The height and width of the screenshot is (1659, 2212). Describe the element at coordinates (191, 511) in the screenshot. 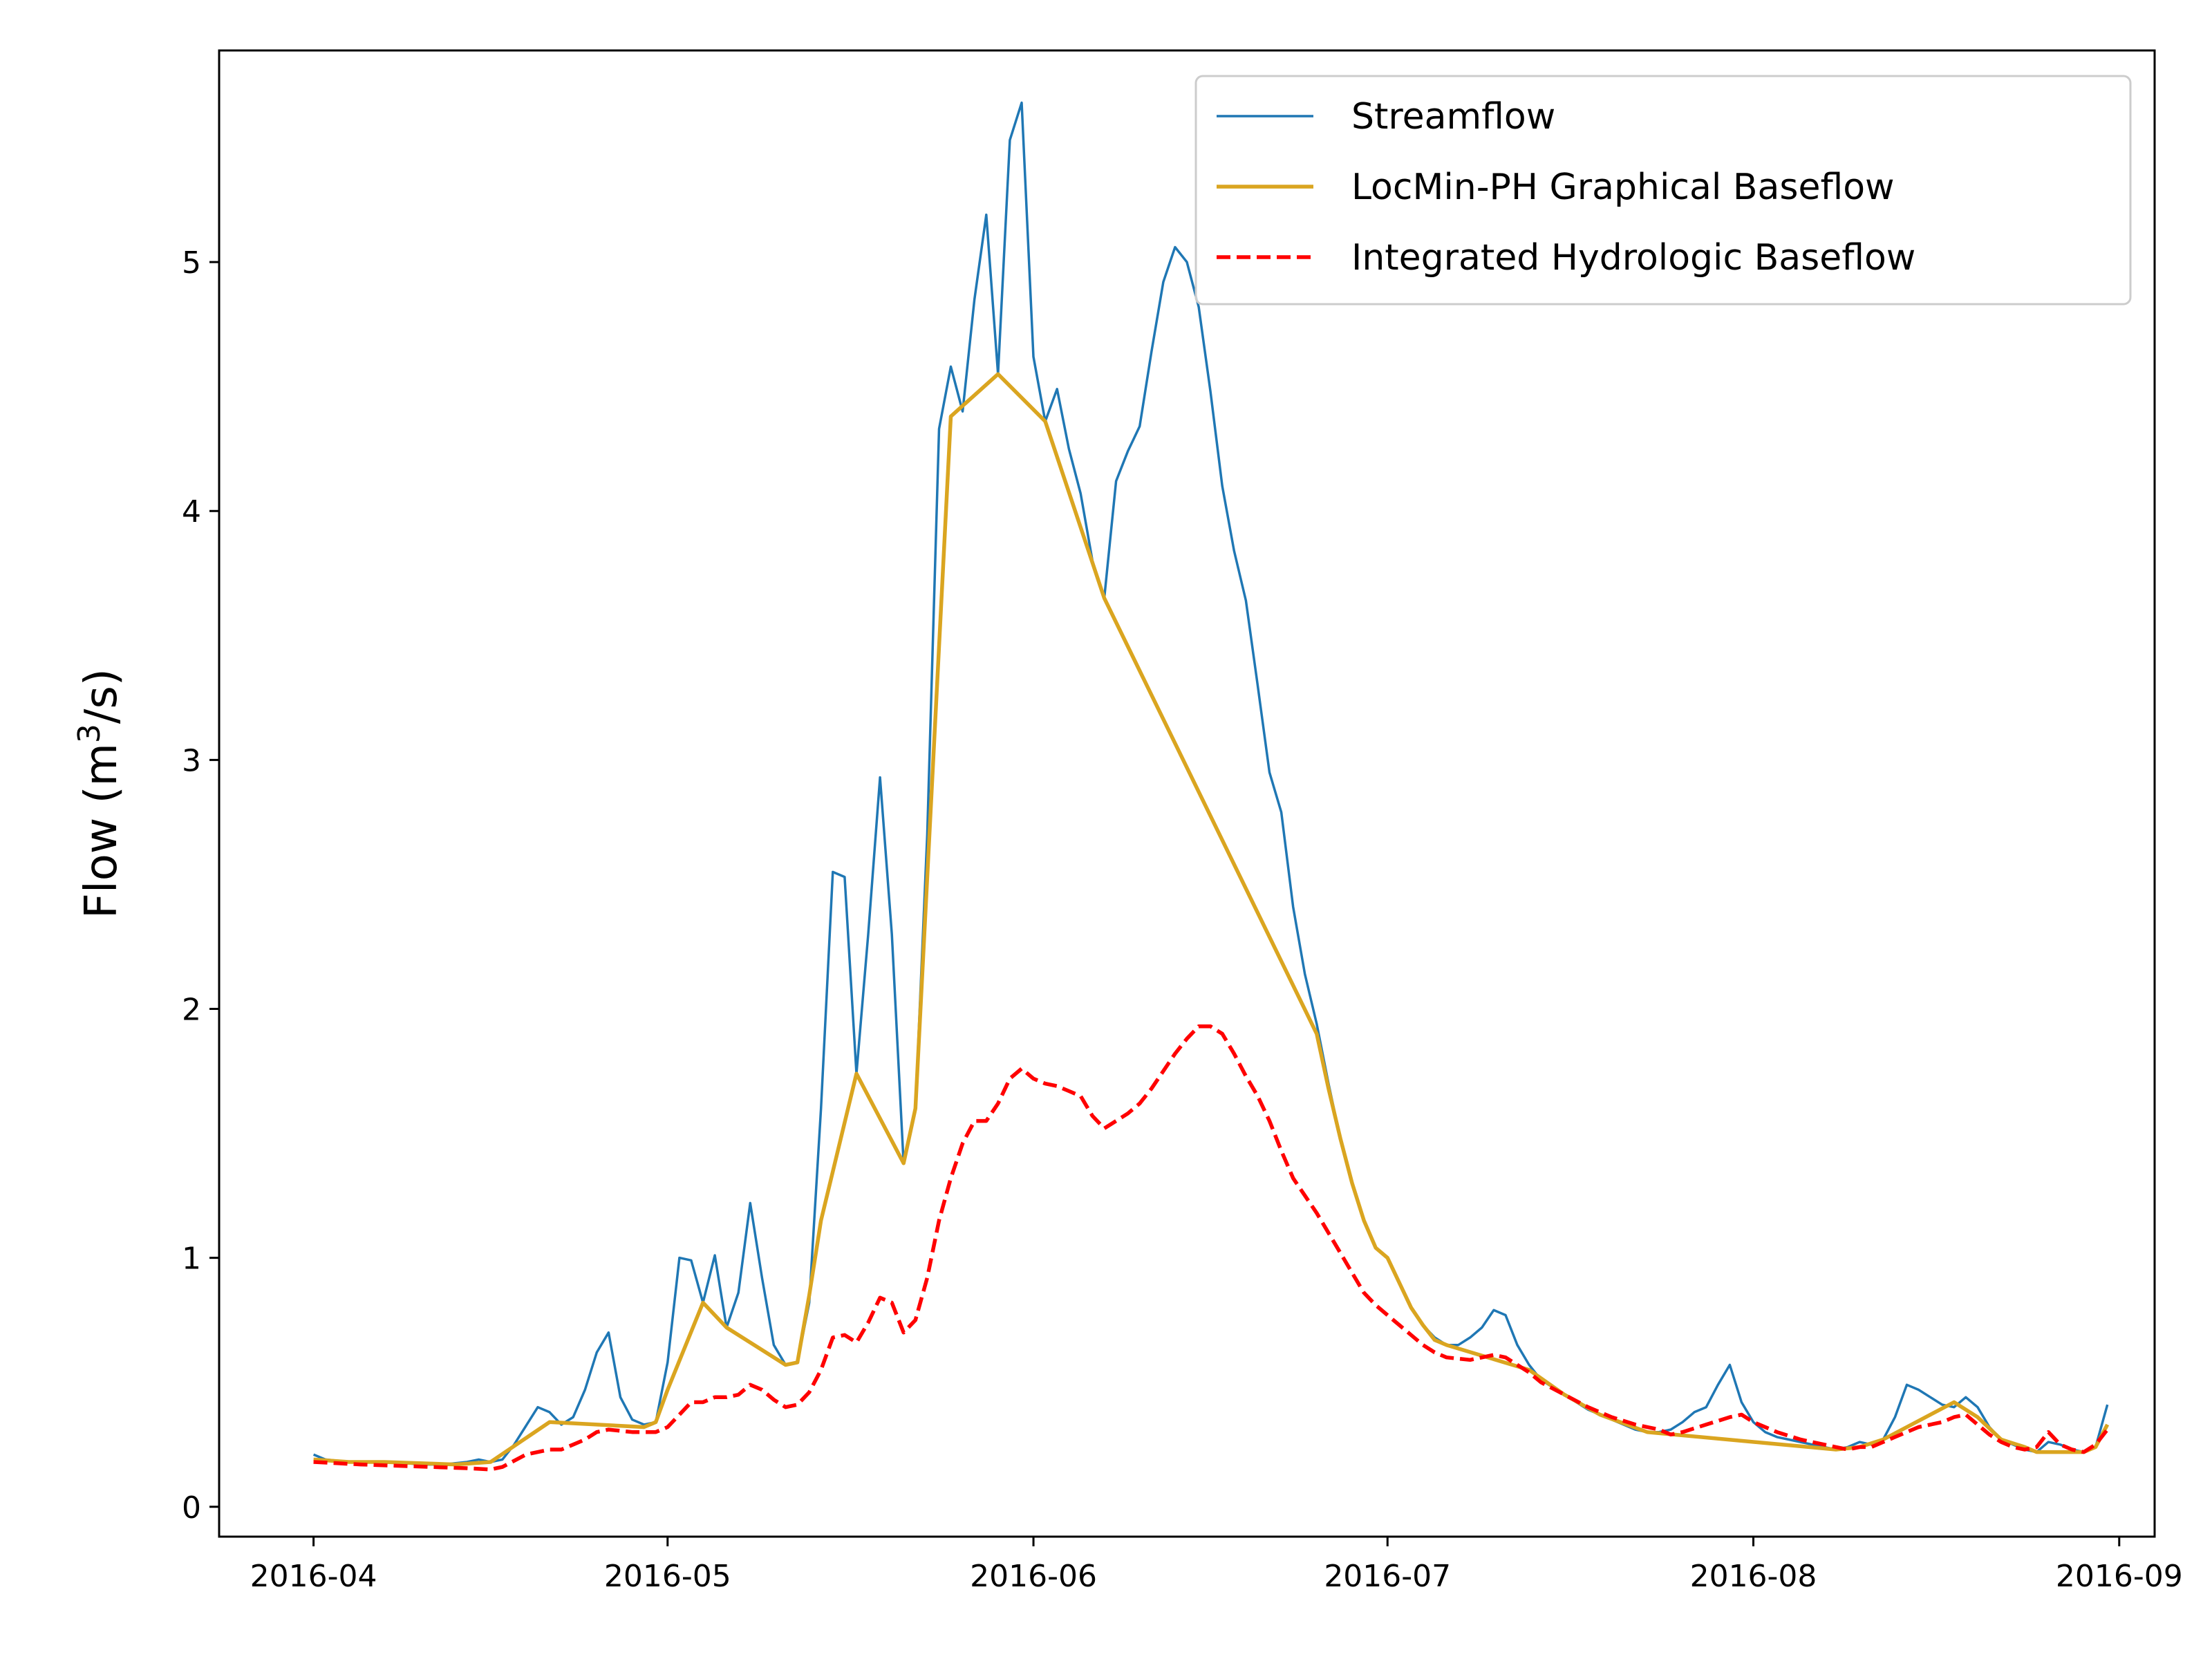

I see `y-tick-label: 4` at that location.